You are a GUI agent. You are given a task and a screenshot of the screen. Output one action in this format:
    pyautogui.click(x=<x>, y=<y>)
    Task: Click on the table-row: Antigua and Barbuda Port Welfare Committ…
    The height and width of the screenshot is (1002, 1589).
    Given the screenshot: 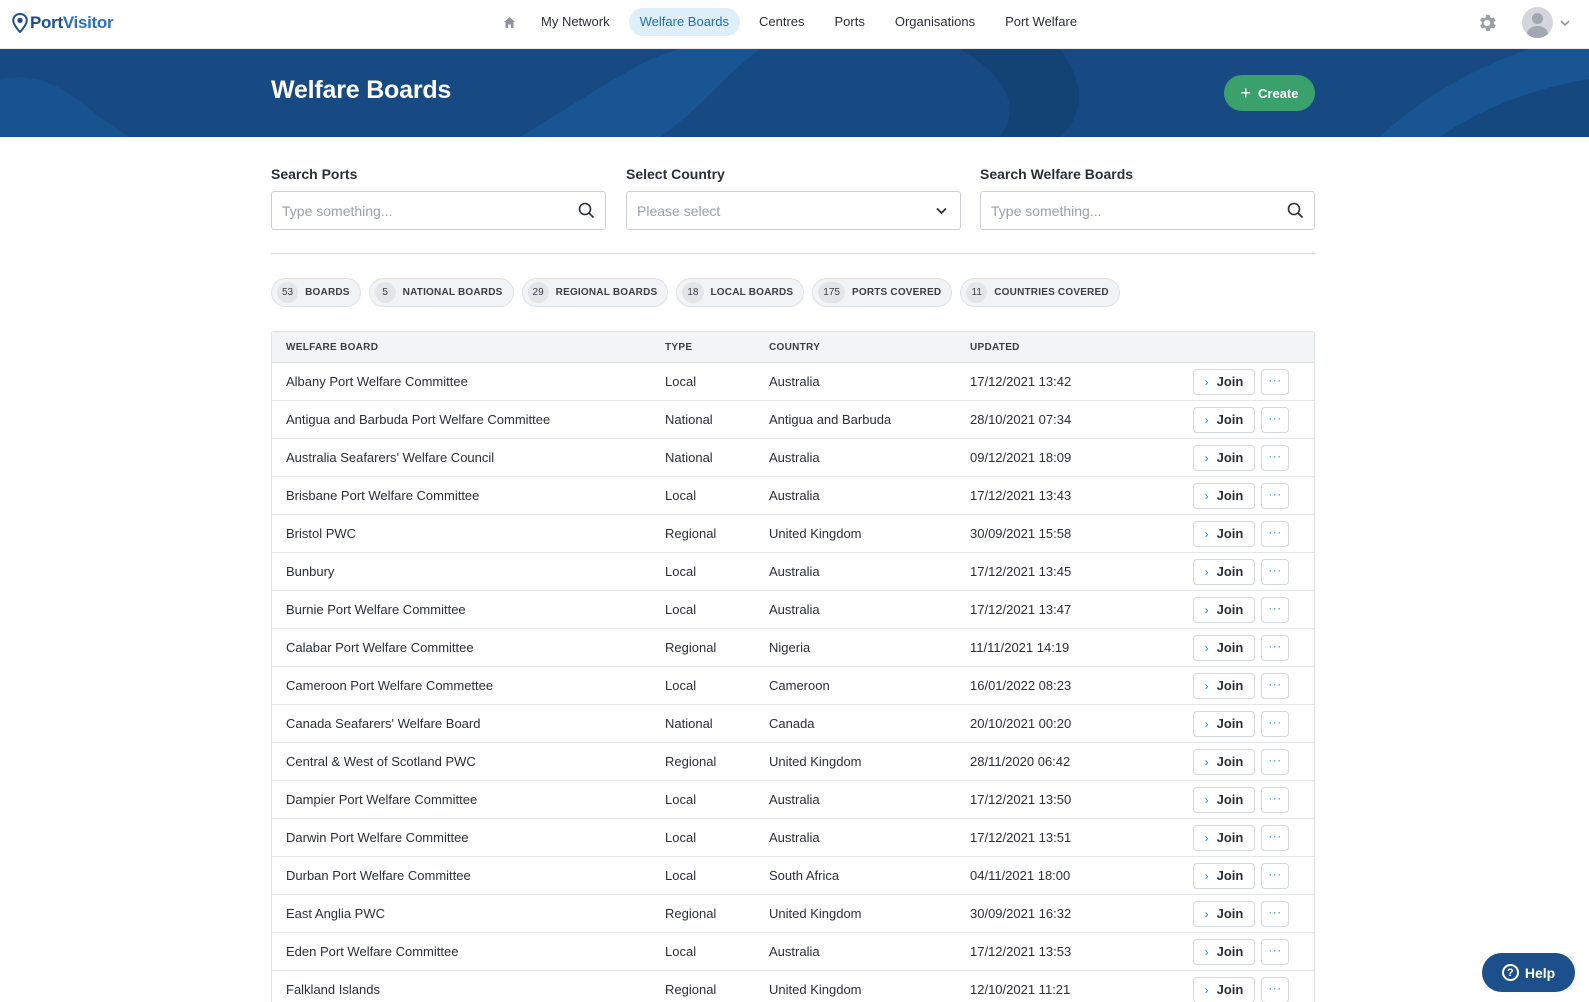 What is the action you would take?
    pyautogui.click(x=793, y=420)
    